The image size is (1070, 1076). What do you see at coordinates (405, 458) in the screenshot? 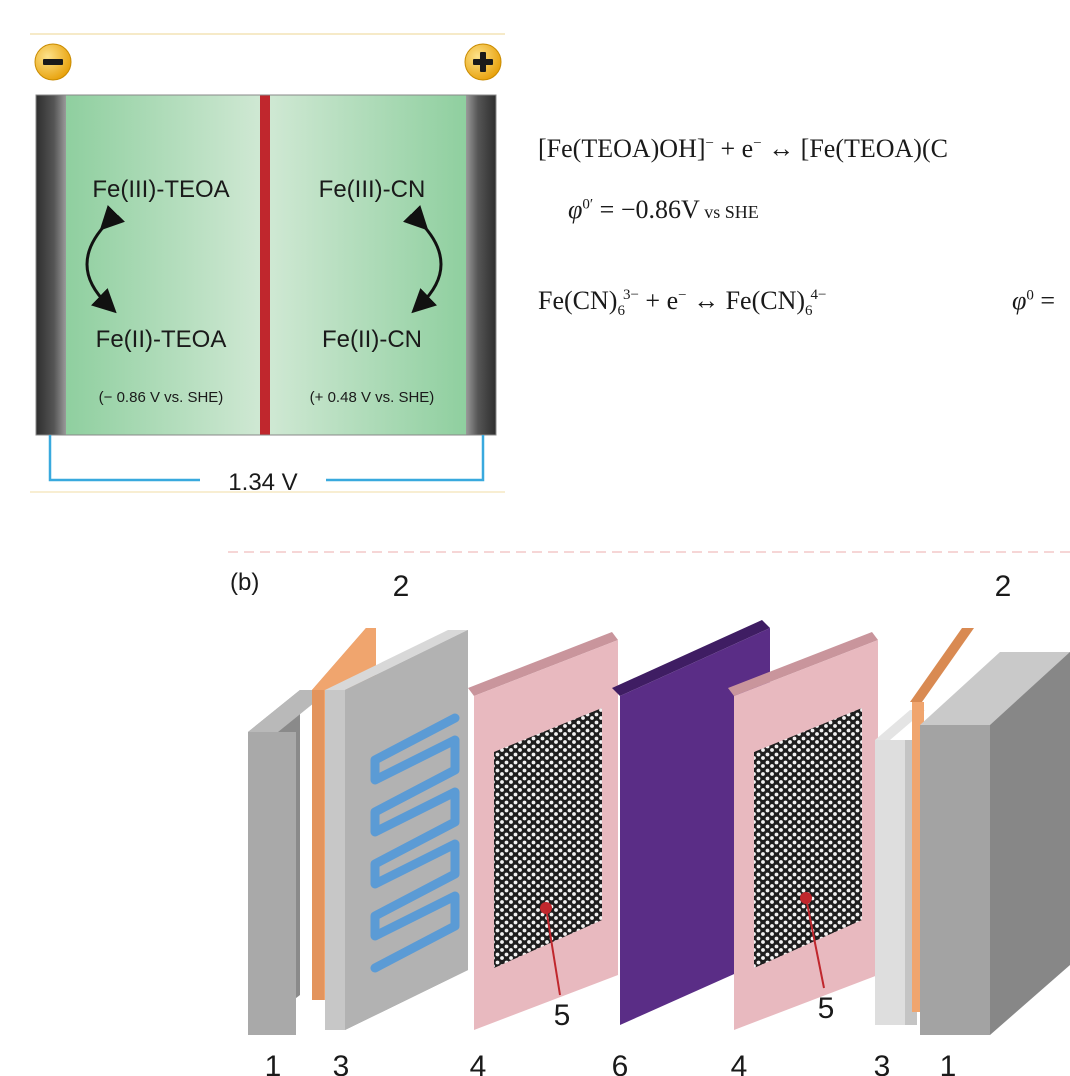
I see `circuit-wire-right` at bounding box center [405, 458].